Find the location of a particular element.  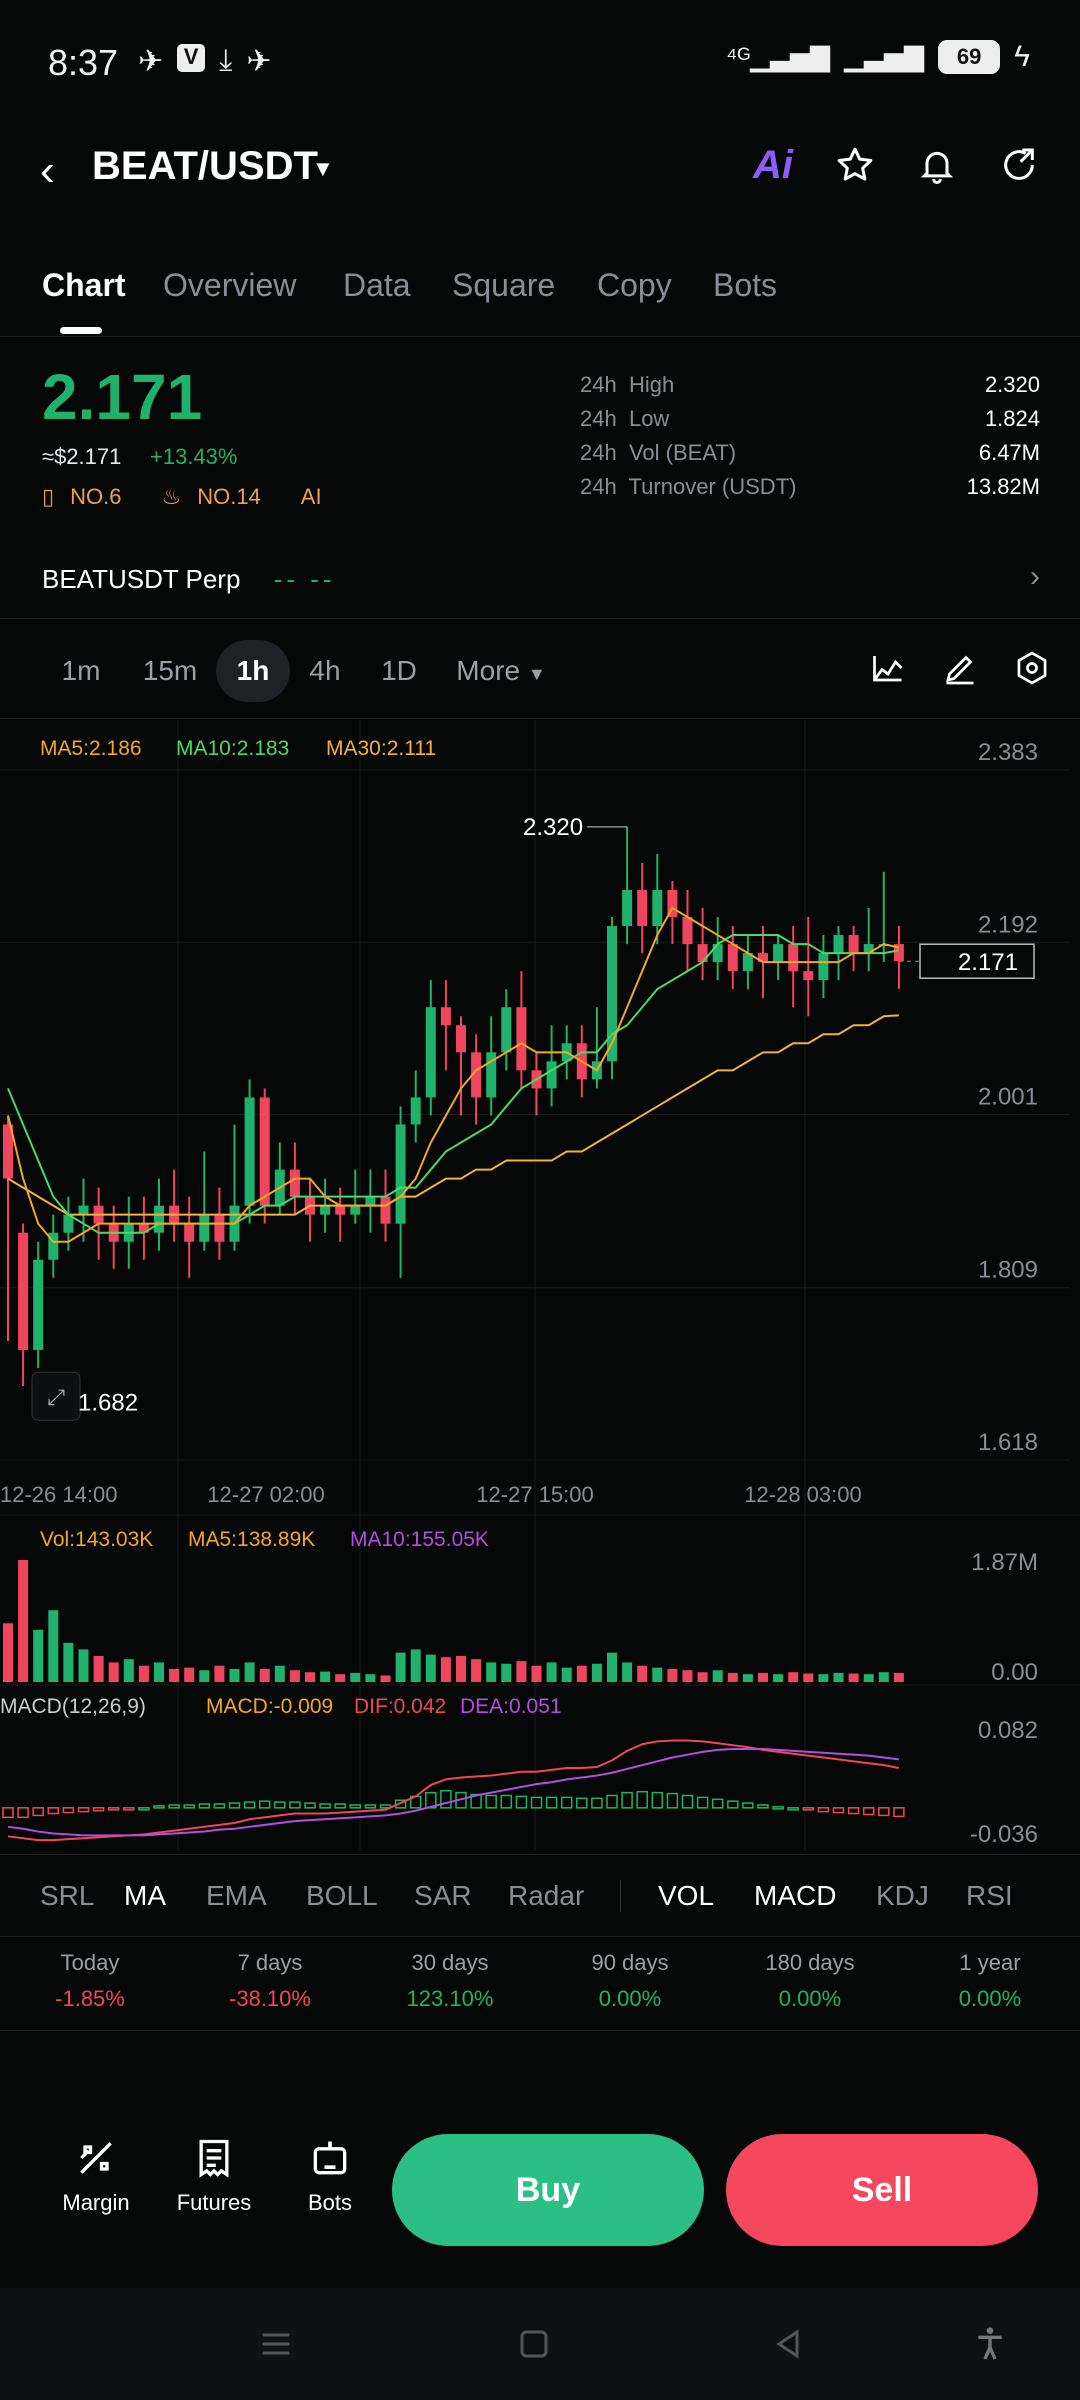

tab-overview: Overview is located at coordinates (230, 285).